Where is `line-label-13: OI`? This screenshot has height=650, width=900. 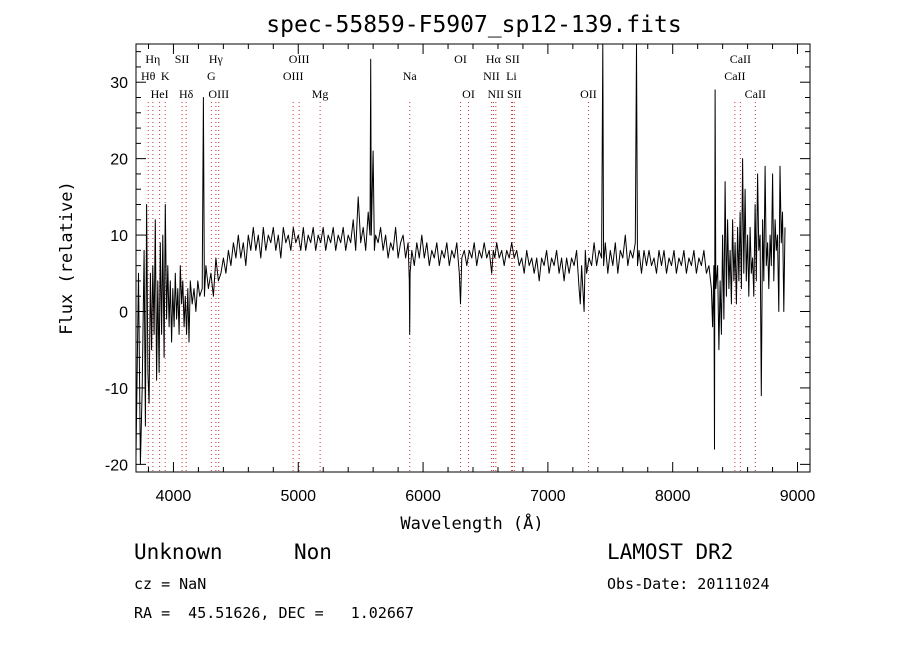 line-label-13: OI is located at coordinates (460, 59).